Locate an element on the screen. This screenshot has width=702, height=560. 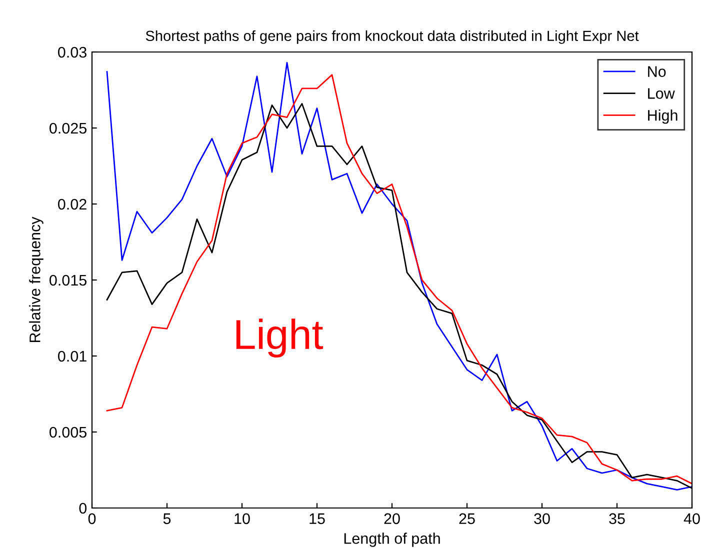
legend-label: High is located at coordinates (663, 117).